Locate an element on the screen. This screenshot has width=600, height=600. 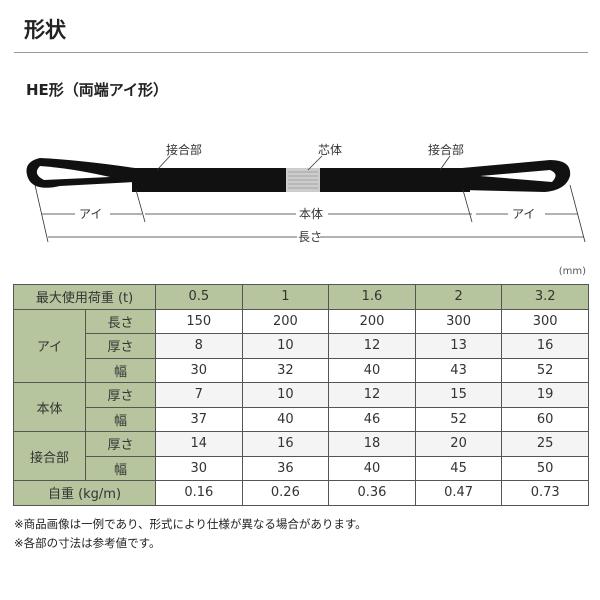
table-row: アイ 長さ 150 200 200 300 300 is located at coordinates (301, 345).